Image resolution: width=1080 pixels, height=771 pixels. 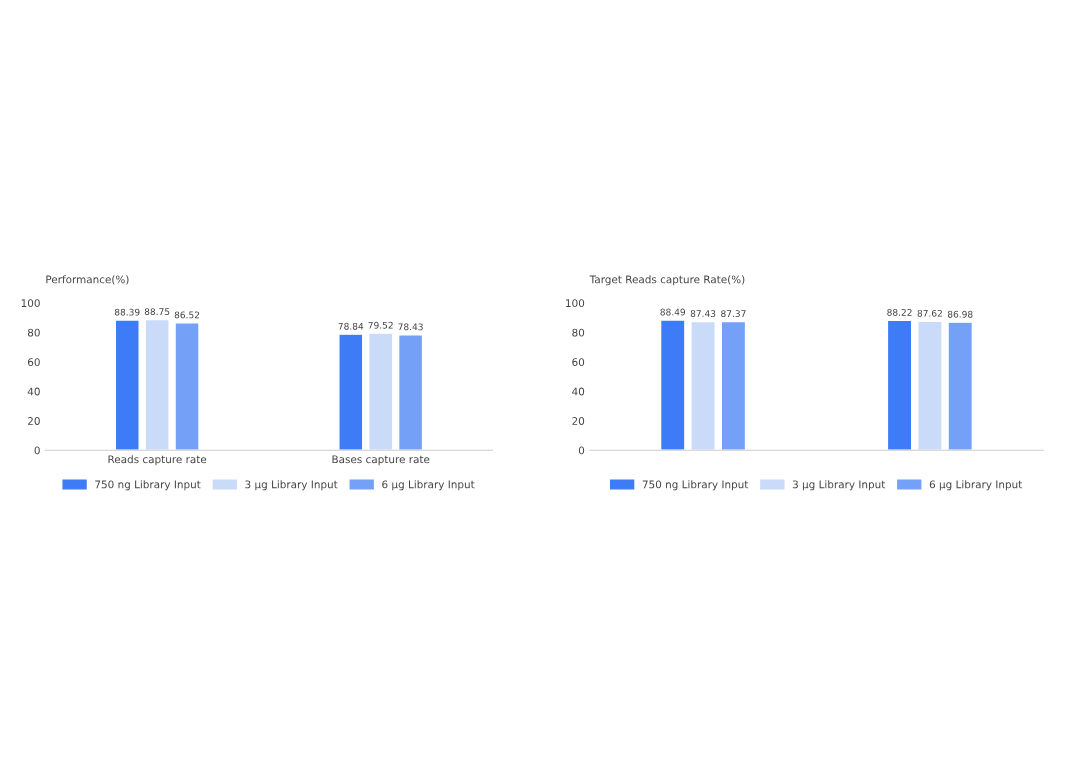 What do you see at coordinates (187, 315) in the screenshot?
I see `data-label: 86.52` at bounding box center [187, 315].